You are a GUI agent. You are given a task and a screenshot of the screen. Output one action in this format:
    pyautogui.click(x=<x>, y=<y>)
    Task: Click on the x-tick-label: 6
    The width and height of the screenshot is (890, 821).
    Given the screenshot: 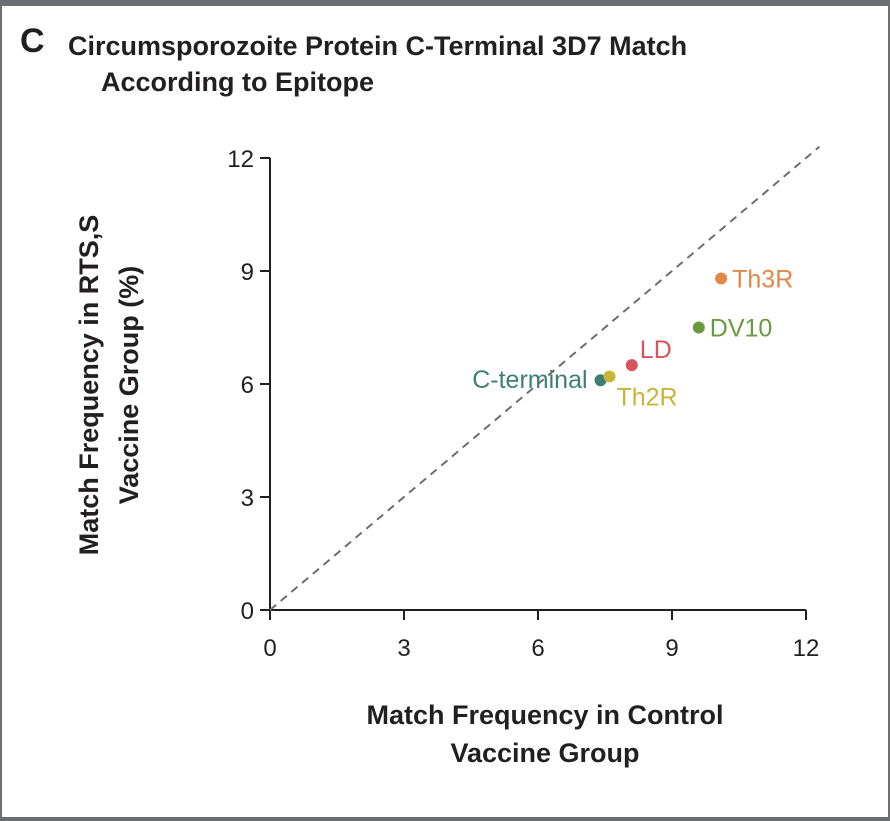 What is the action you would take?
    pyautogui.click(x=537, y=648)
    